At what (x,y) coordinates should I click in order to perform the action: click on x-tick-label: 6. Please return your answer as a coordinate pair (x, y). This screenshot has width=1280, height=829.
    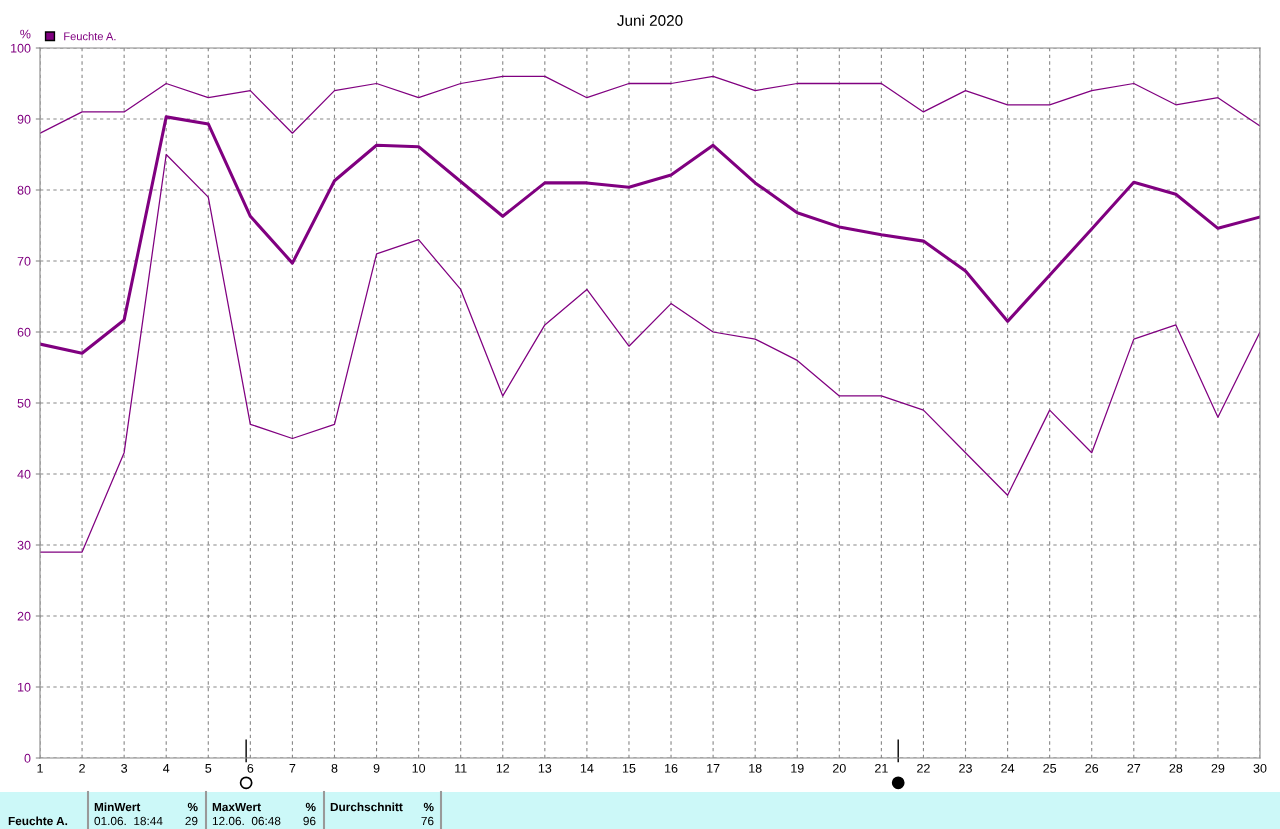
    Looking at the image, I should click on (250, 768).